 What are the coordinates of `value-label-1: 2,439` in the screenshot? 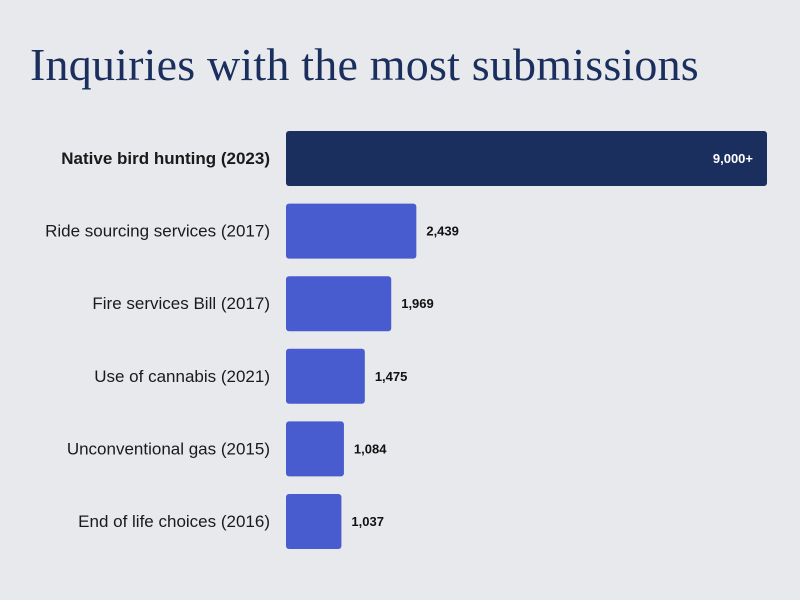 It's located at (442, 231).